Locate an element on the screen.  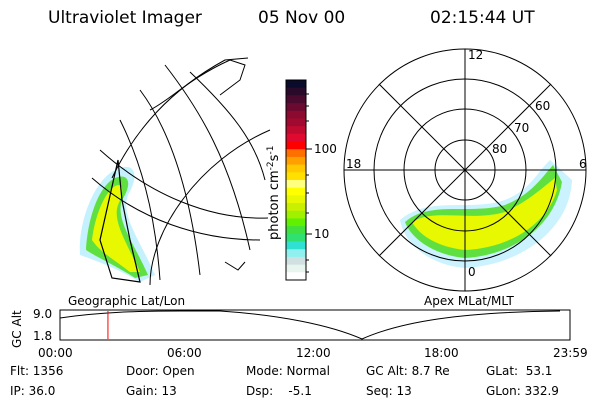
mlat-label-80: 80 is located at coordinates (499, 149).